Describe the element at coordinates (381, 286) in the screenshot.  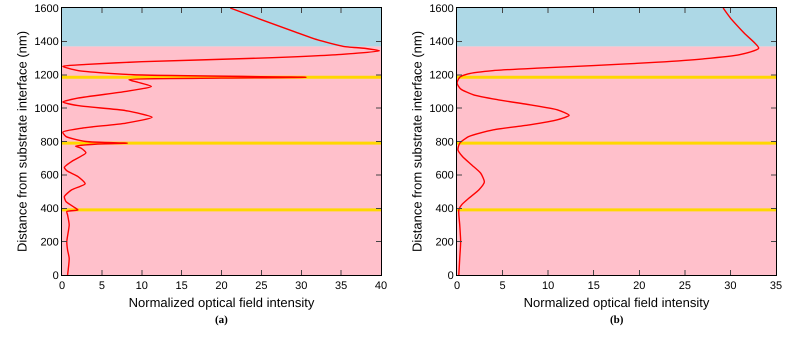
I see `x-tick-label: 40` at that location.